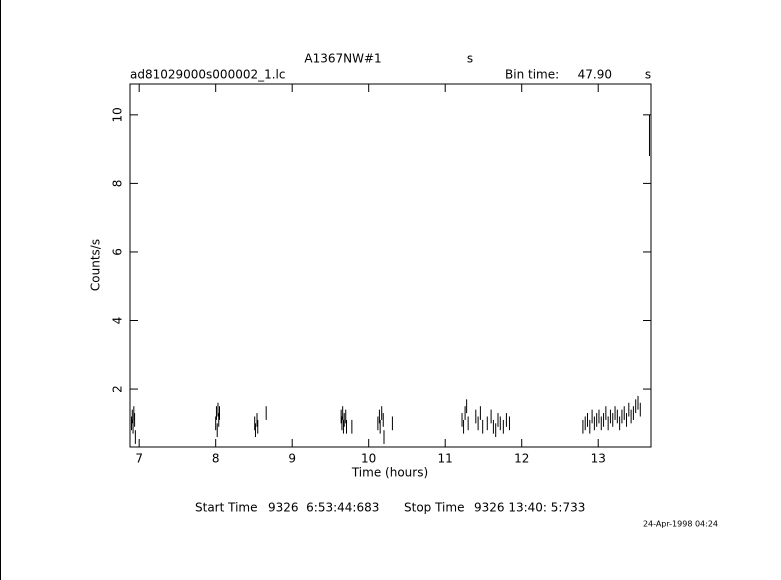 This screenshot has height=580, width=781. What do you see at coordinates (595, 75) in the screenshot?
I see `bin-value: 47.90` at bounding box center [595, 75].